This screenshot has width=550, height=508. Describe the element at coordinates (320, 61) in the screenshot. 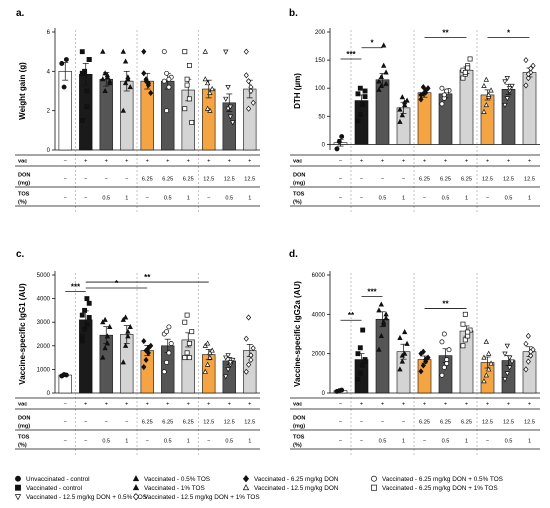

I see `y-tick-label: 150` at that location.